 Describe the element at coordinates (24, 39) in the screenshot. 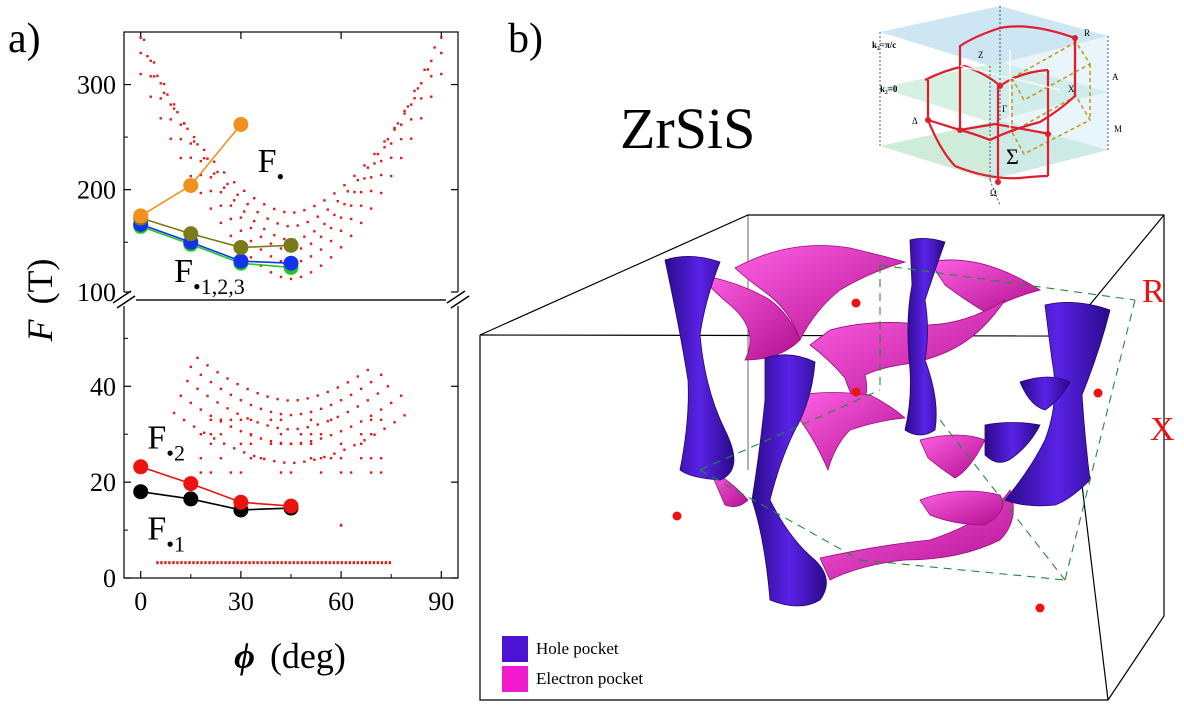

I see `panel-a-label: a)` at that location.